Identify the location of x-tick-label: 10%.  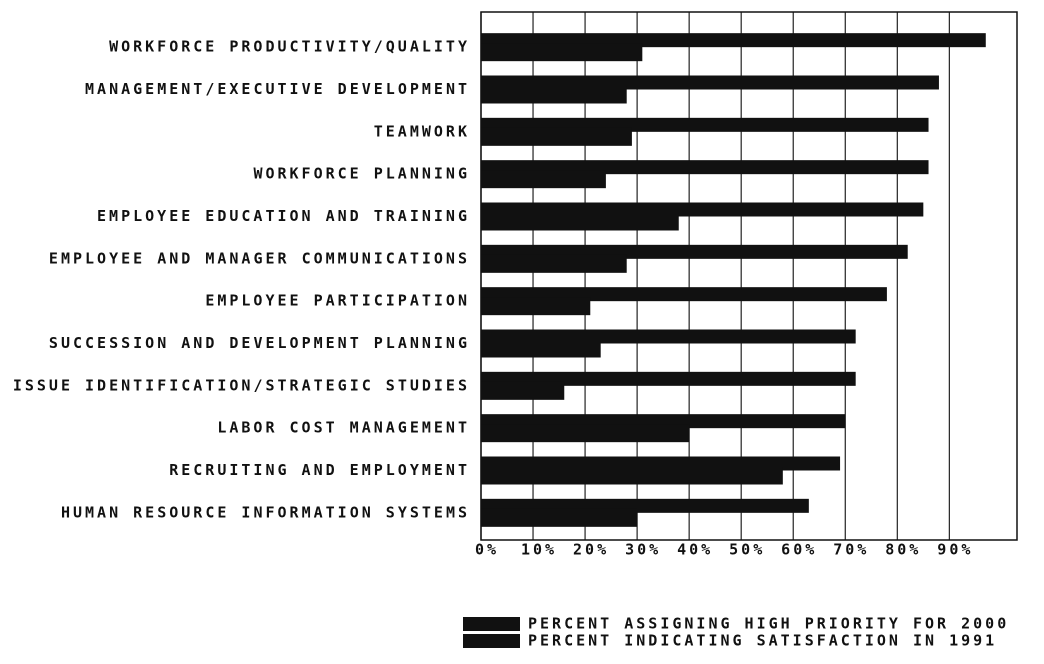
(539, 550).